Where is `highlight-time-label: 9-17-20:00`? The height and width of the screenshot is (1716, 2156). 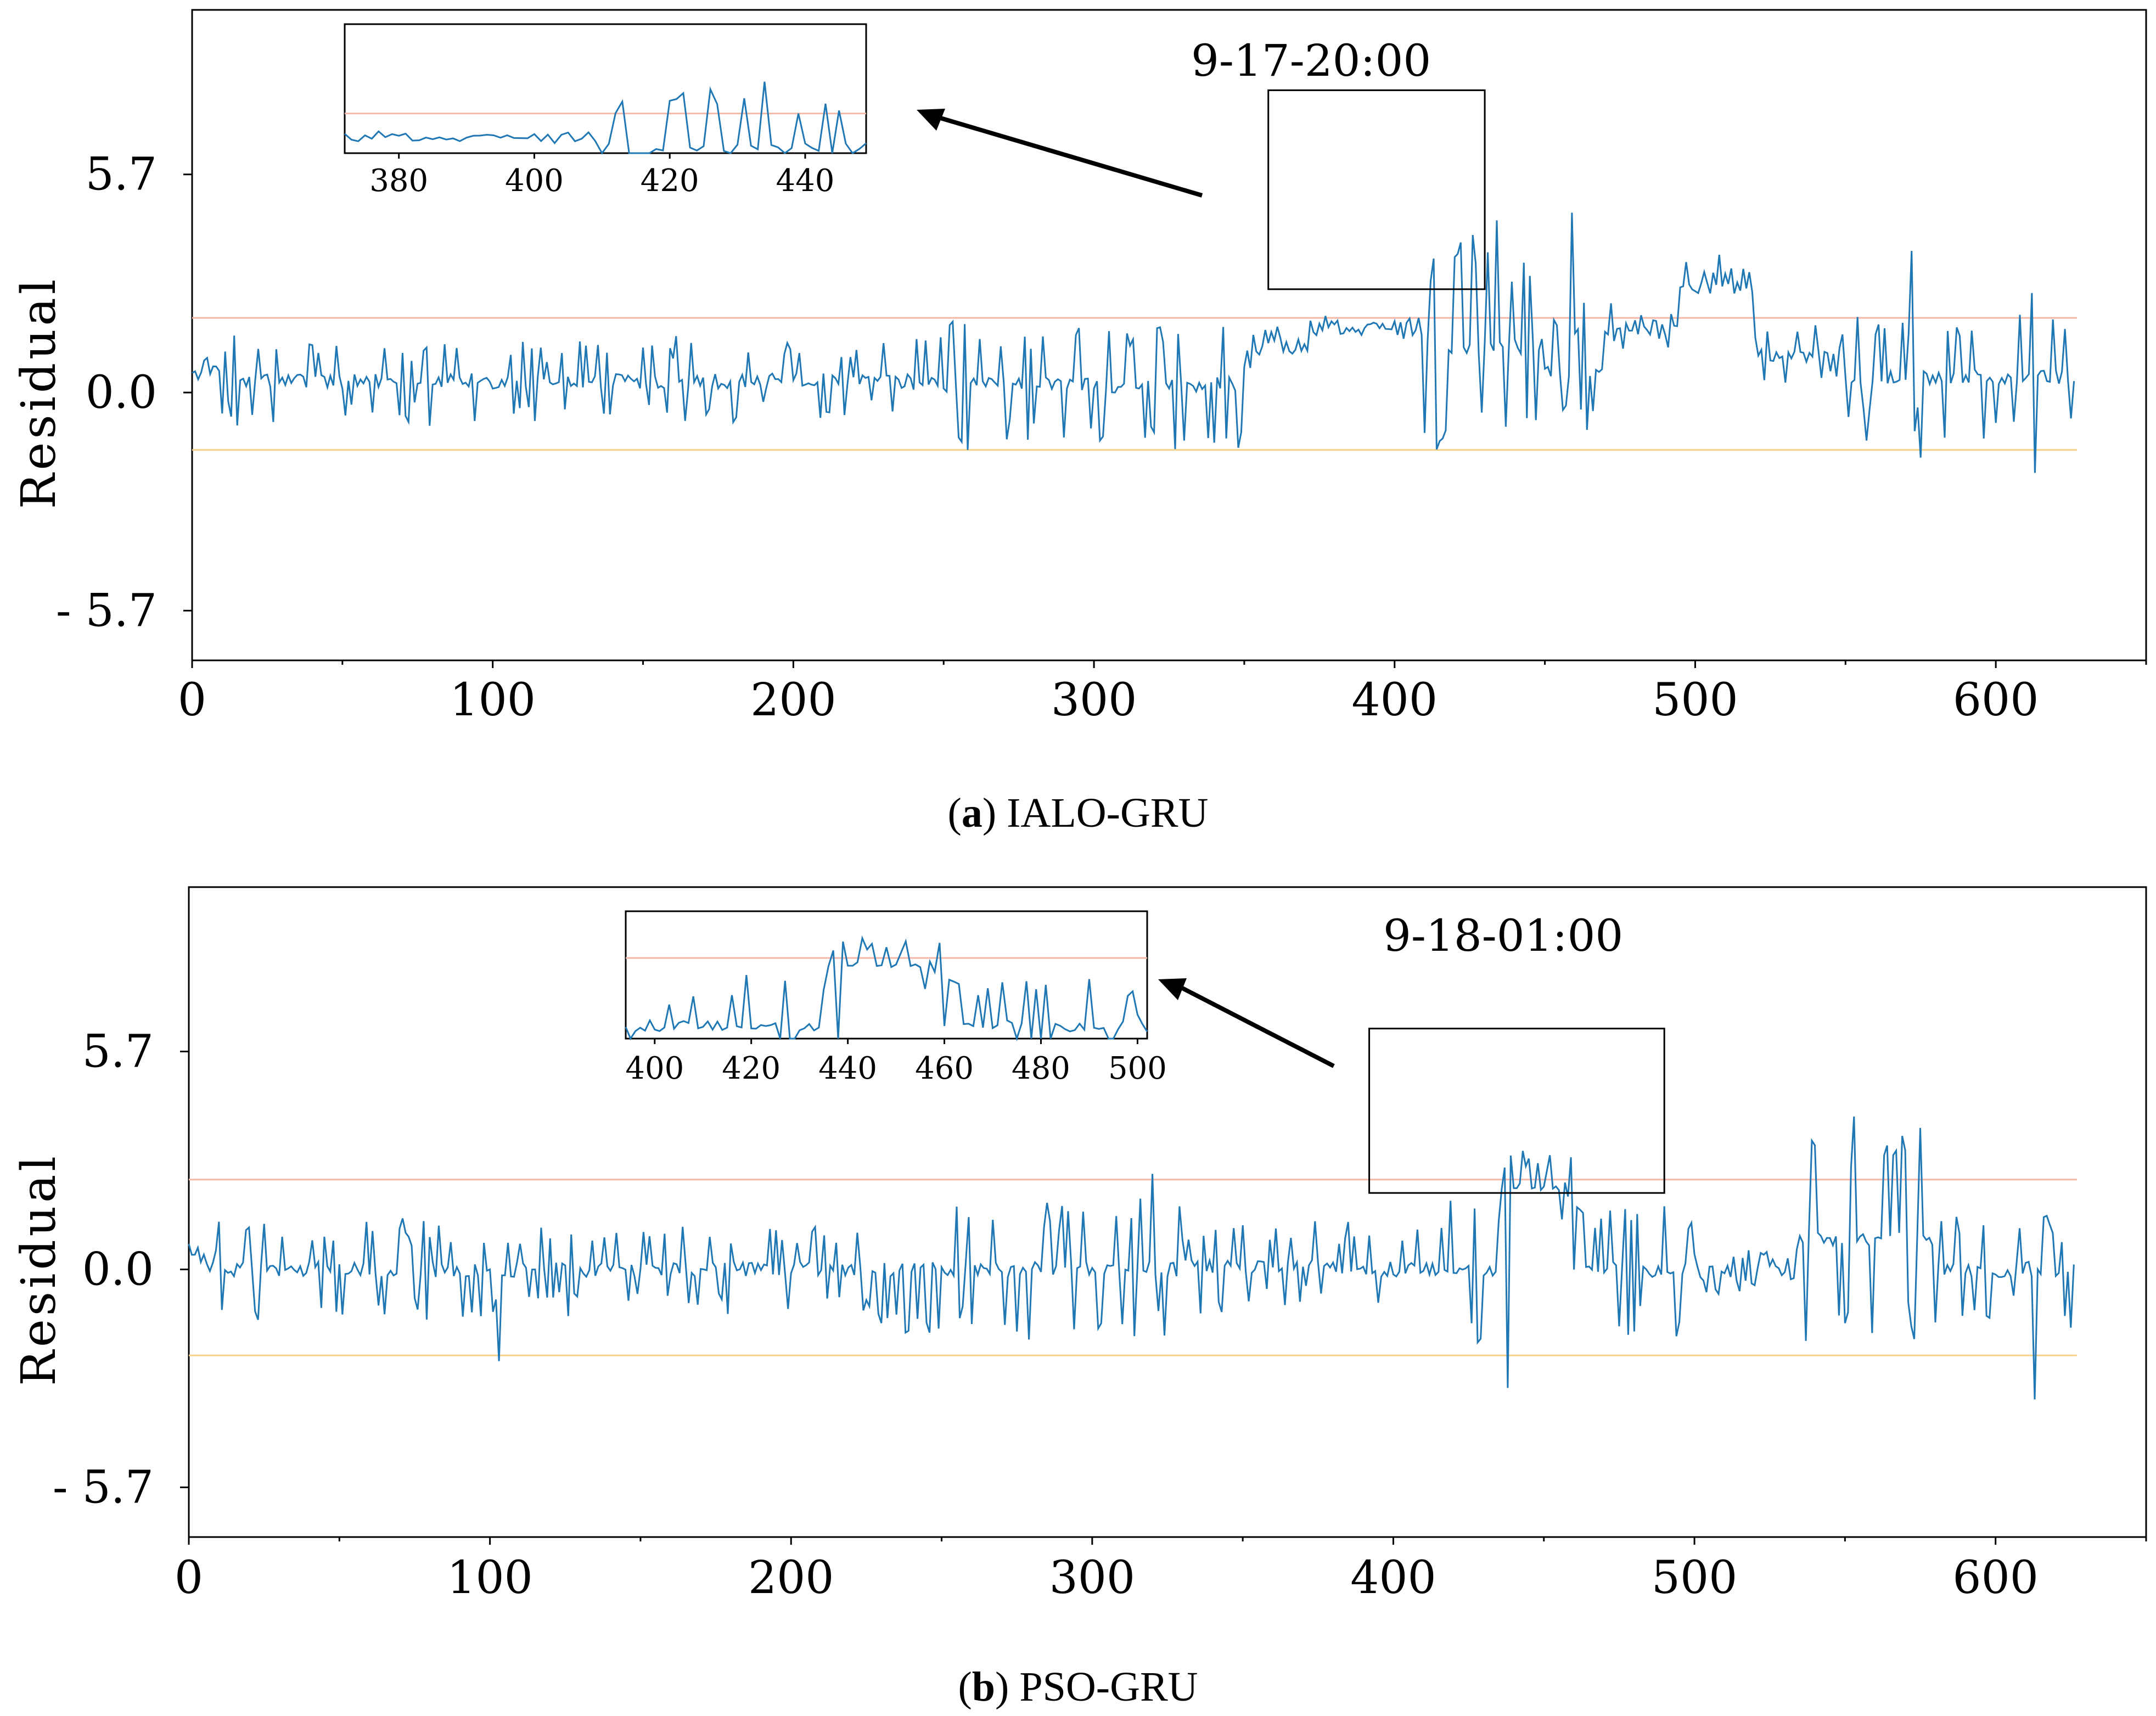
highlight-time-label: 9-17-20:00 is located at coordinates (1311, 61).